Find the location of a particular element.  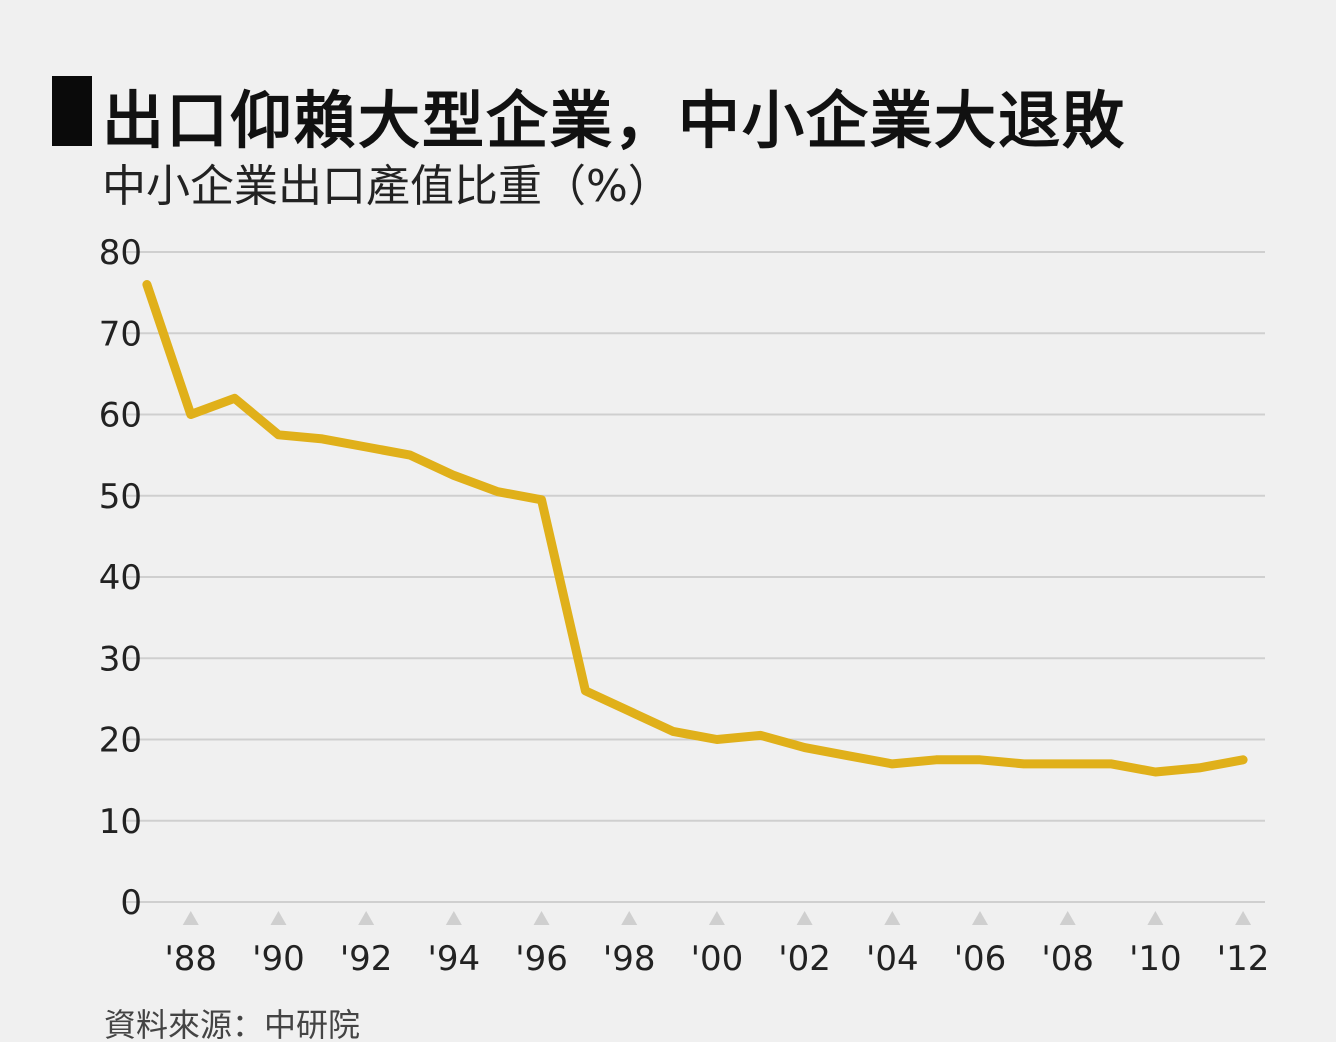

y-tick-label: 10 is located at coordinates (120, 822).